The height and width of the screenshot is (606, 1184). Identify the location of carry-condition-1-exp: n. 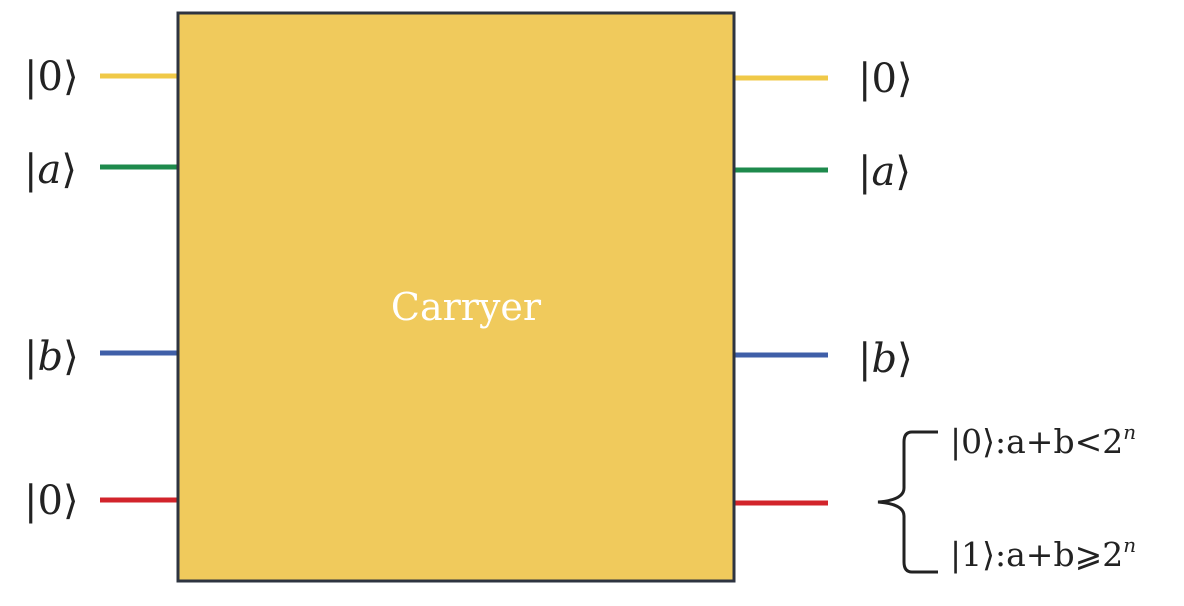
(1129, 545).